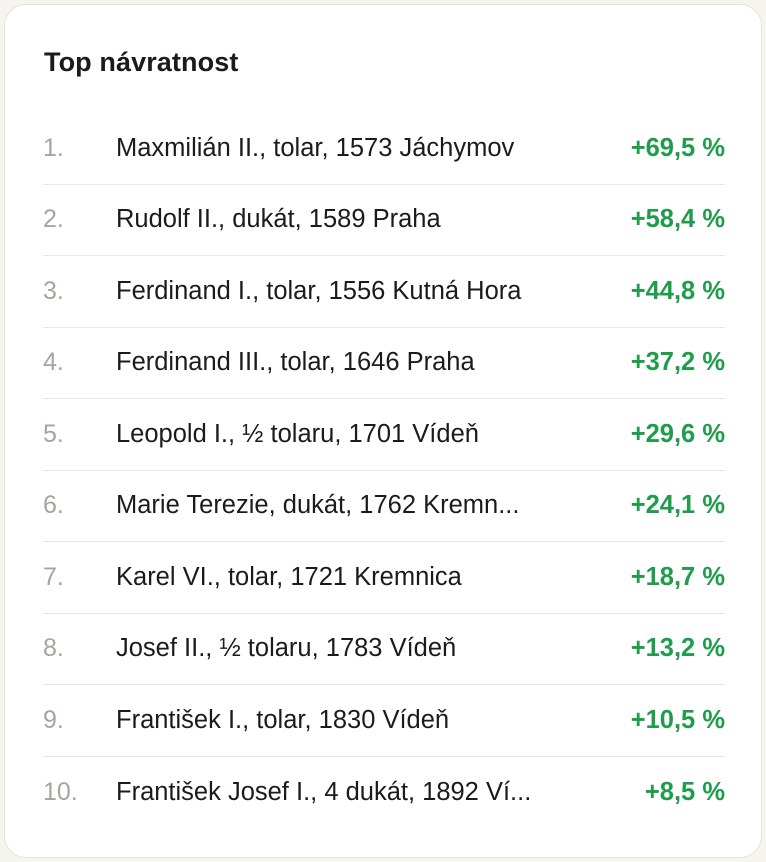 This screenshot has height=862, width=766. I want to click on return-value: +69,5 %, so click(677, 147).